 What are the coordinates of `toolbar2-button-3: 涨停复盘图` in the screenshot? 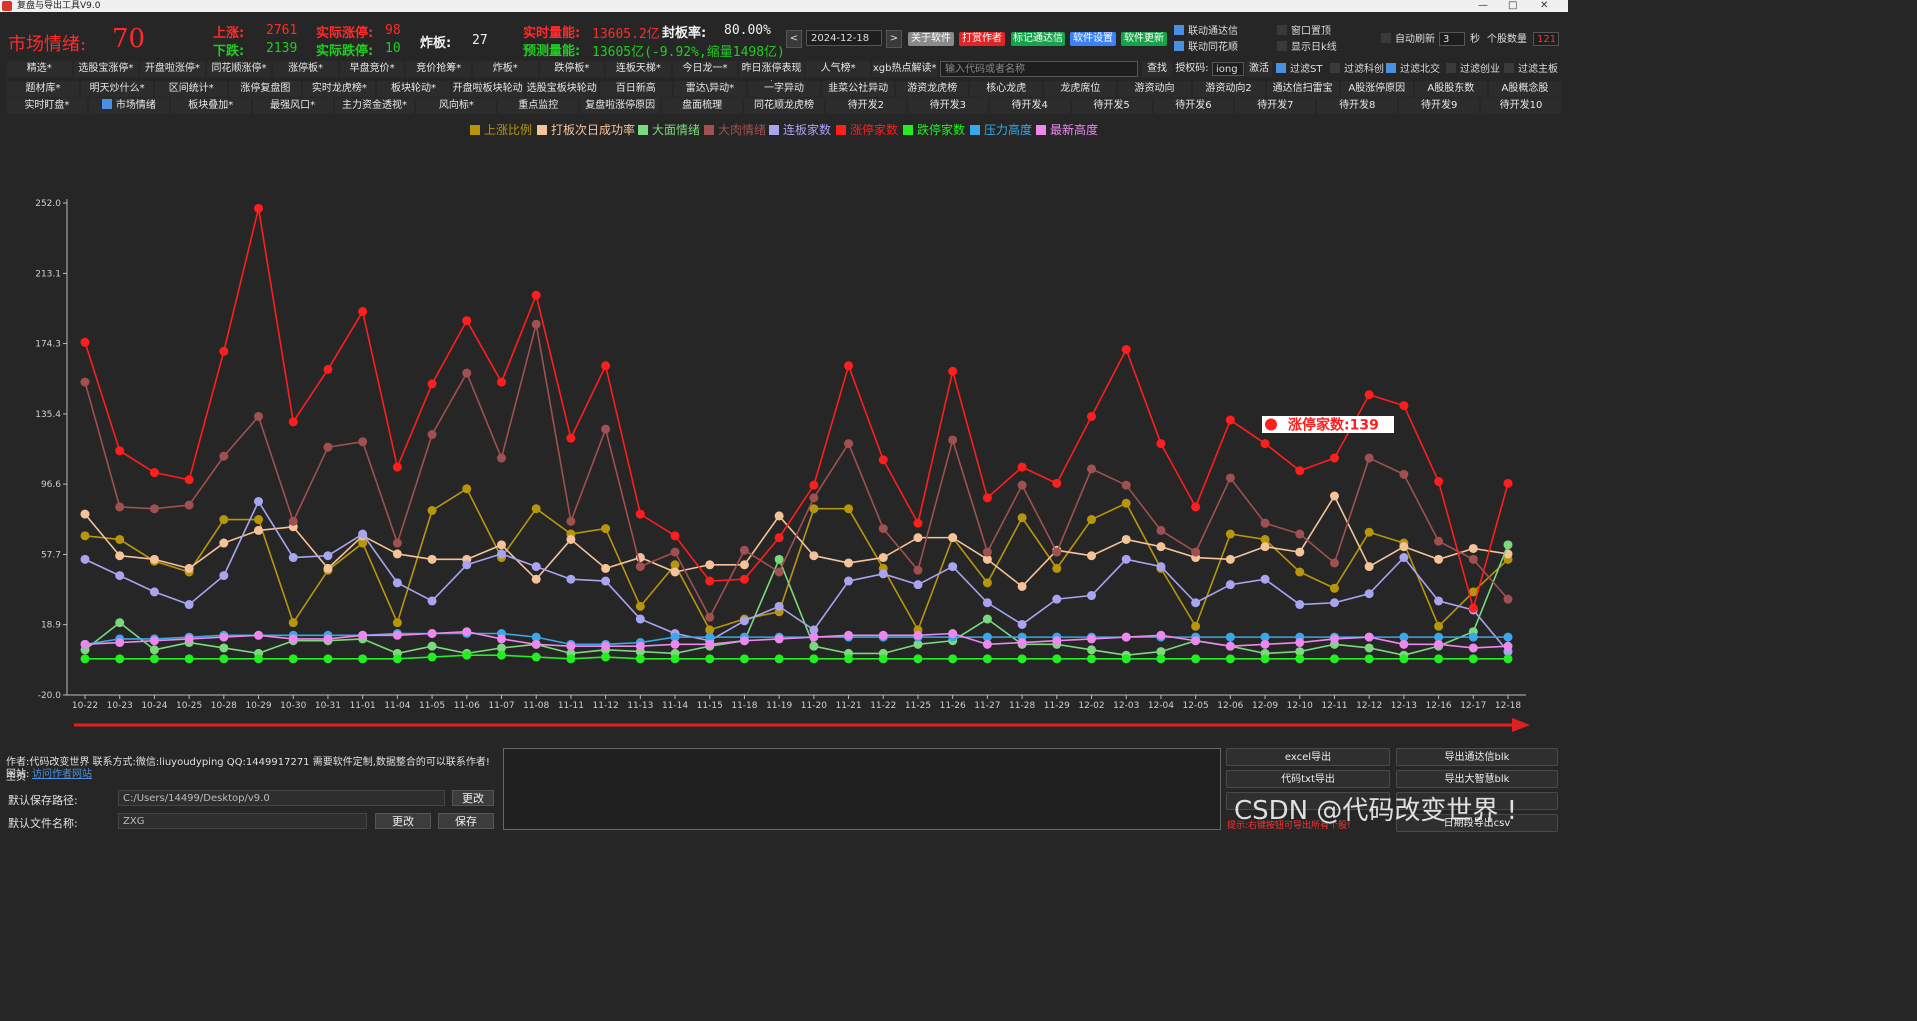 It's located at (265, 89).